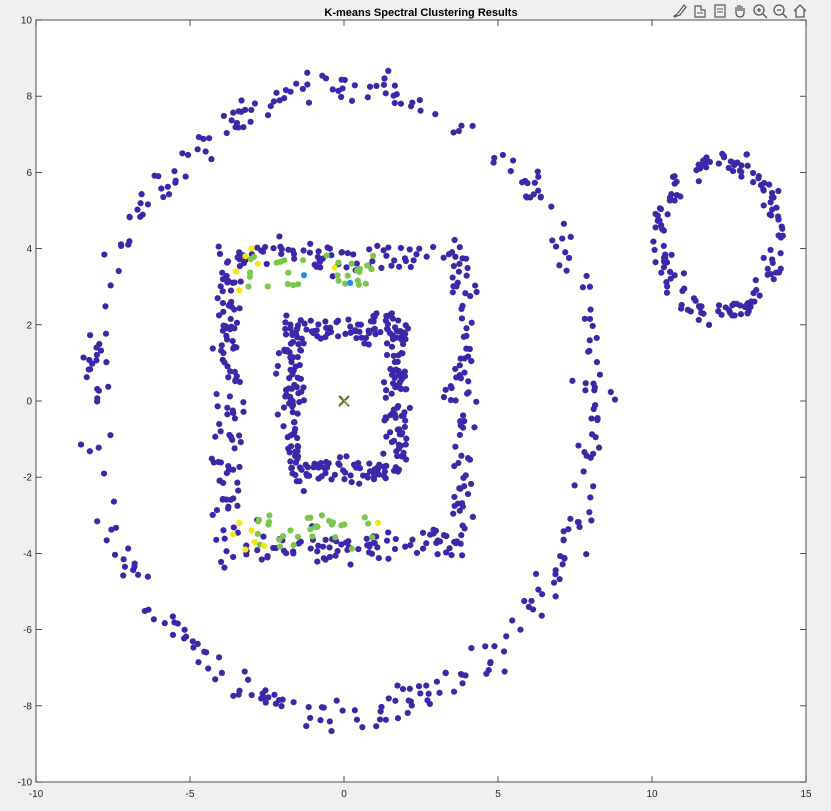 Image resolution: width=831 pixels, height=811 pixels. Describe the element at coordinates (780, 11) in the screenshot. I see `zoom-out-icon` at that location.